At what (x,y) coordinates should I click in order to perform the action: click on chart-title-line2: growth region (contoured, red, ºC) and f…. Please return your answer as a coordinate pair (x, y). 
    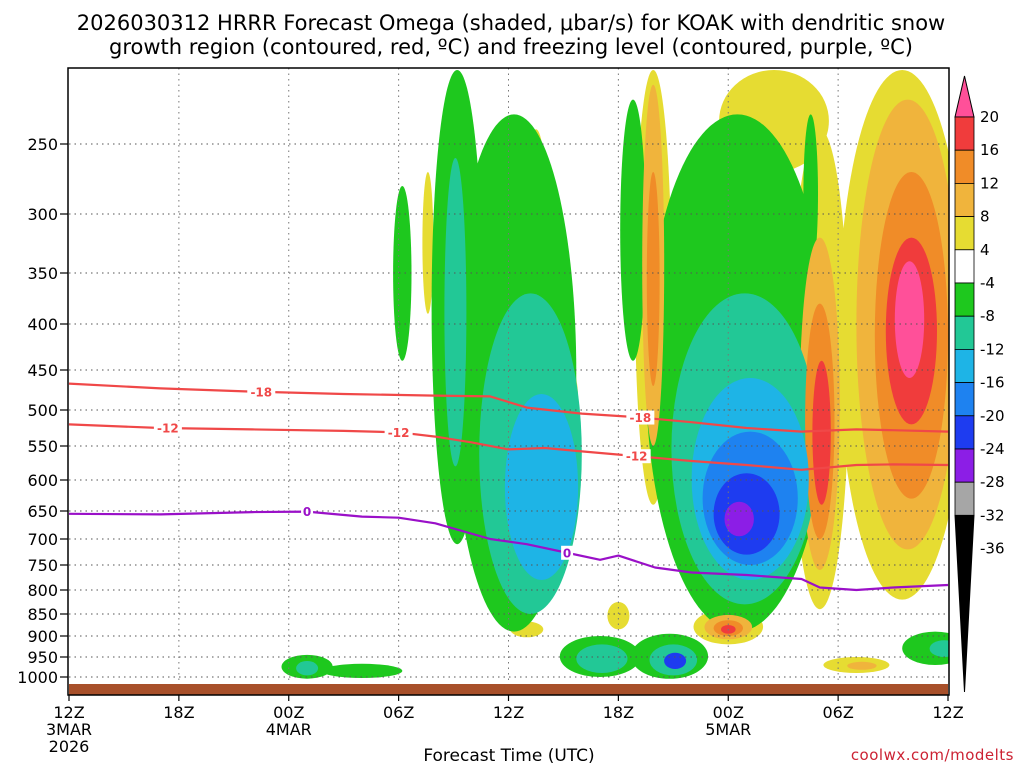
    Looking at the image, I should click on (511, 47).